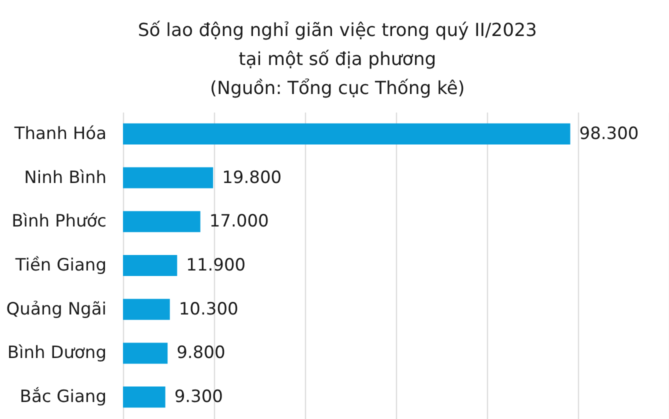 The height and width of the screenshot is (419, 669). Describe the element at coordinates (216, 266) in the screenshot. I see `data-label: 11.900` at that location.